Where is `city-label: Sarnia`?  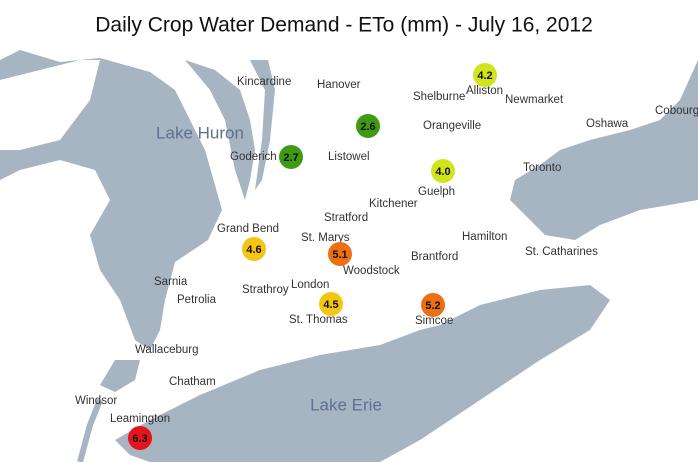 city-label: Sarnia is located at coordinates (171, 282).